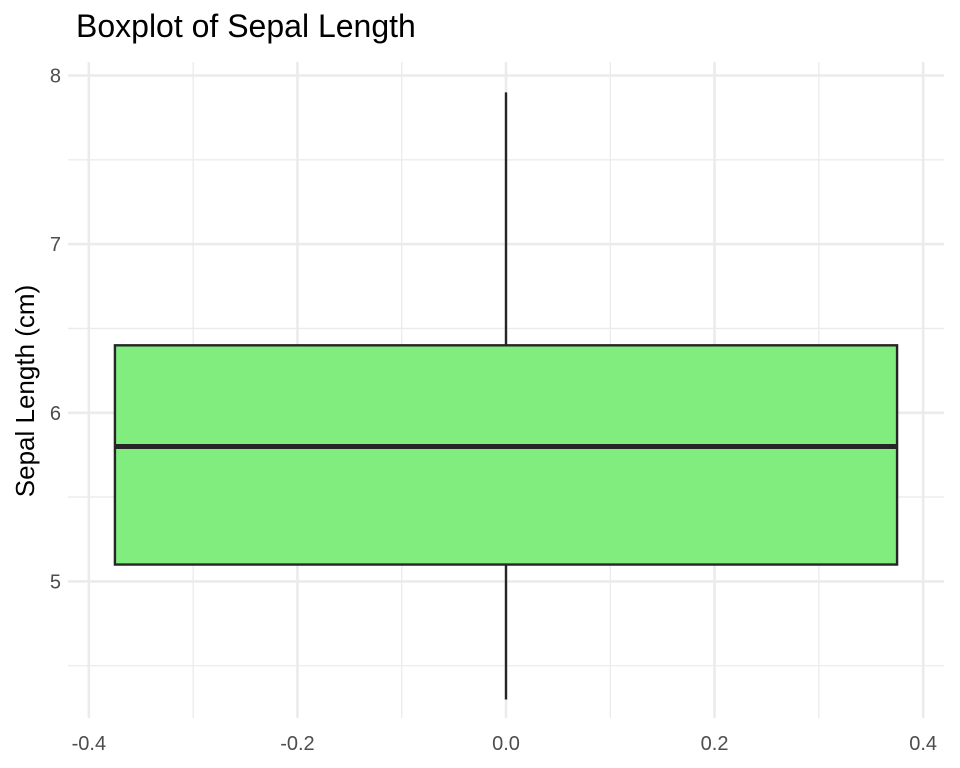 This screenshot has width=960, height=768. I want to click on y-tick-label: 5, so click(55, 582).